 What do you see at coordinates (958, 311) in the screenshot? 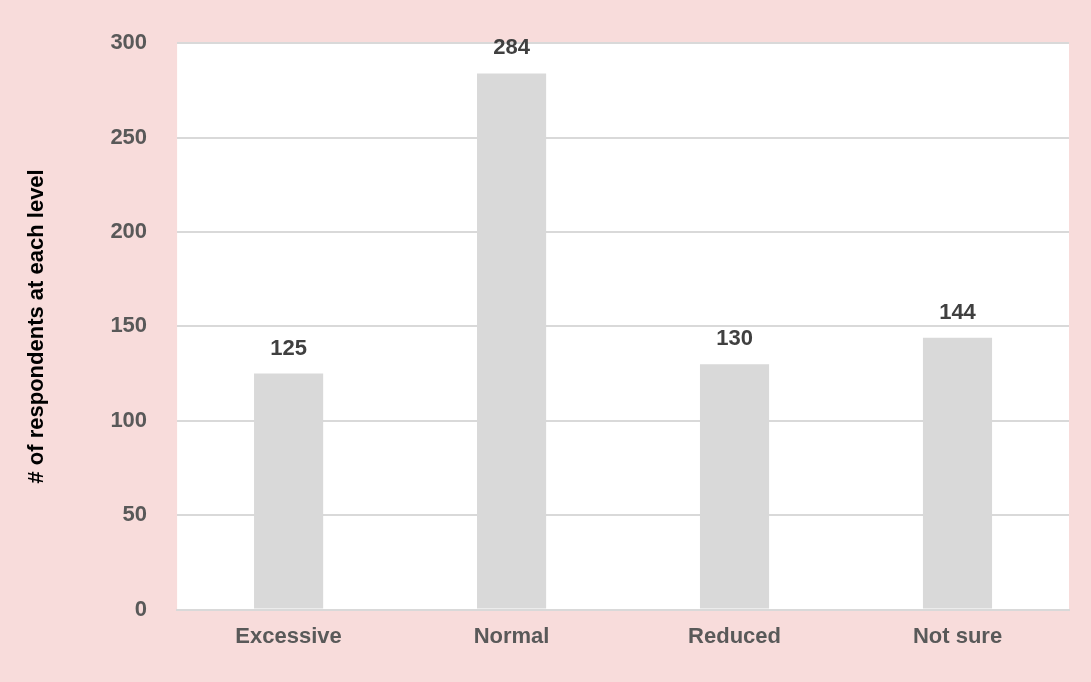
I see `data-label: 144` at bounding box center [958, 311].